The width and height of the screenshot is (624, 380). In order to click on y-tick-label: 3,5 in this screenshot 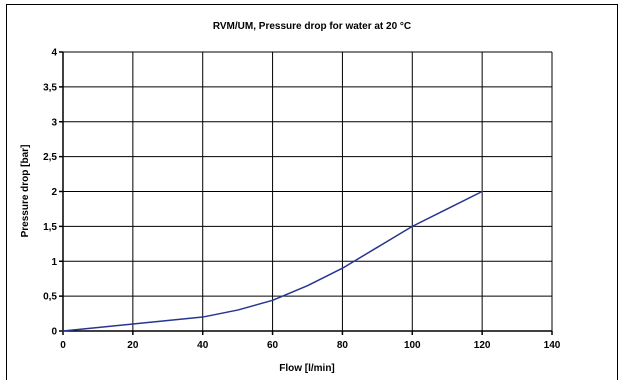, I will do `click(50, 87)`.